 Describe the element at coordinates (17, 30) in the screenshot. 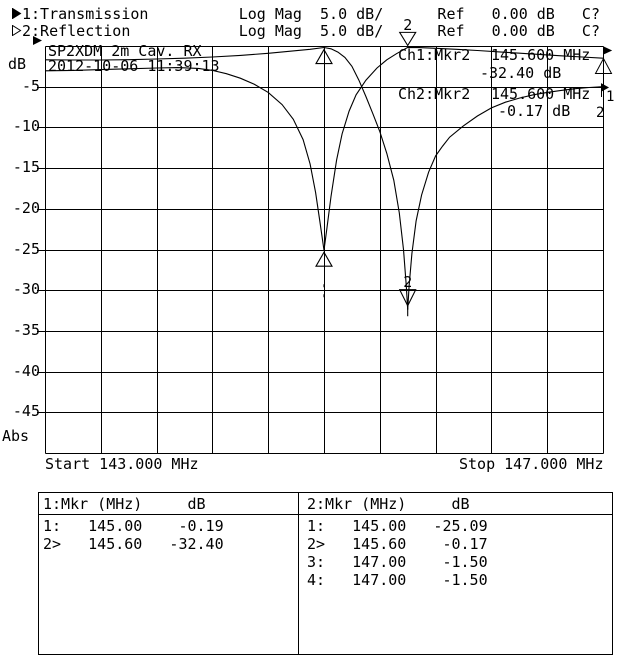

I see `trace2-active-icon` at that location.